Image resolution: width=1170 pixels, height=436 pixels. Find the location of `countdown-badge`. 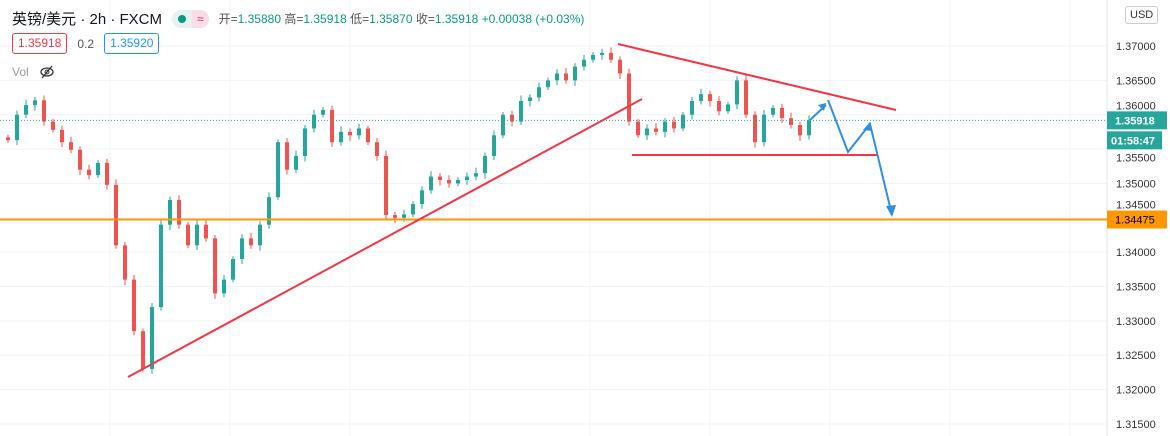

countdown-badge is located at coordinates (1134, 140).